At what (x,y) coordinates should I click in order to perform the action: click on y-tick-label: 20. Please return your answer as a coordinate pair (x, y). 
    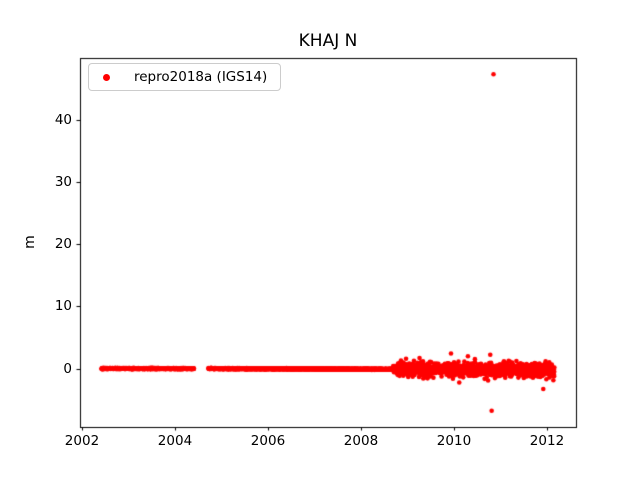
    Looking at the image, I should click on (63, 244).